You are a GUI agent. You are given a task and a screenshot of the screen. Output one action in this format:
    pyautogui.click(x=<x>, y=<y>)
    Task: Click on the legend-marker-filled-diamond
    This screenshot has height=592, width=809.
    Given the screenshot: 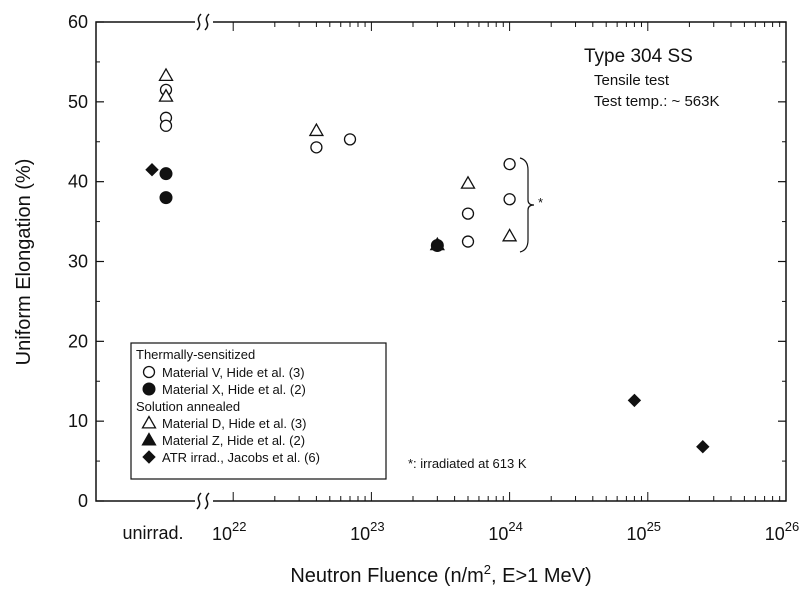 What is the action you would take?
    pyautogui.click(x=149, y=457)
    